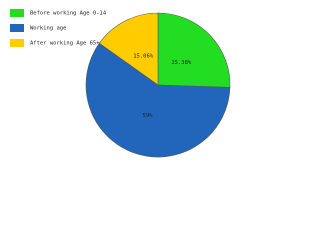 Image resolution: width=320 pixels, height=240 pixels. Describe the element at coordinates (143, 57) in the screenshot. I see `slice-label: 15.06%` at that location.